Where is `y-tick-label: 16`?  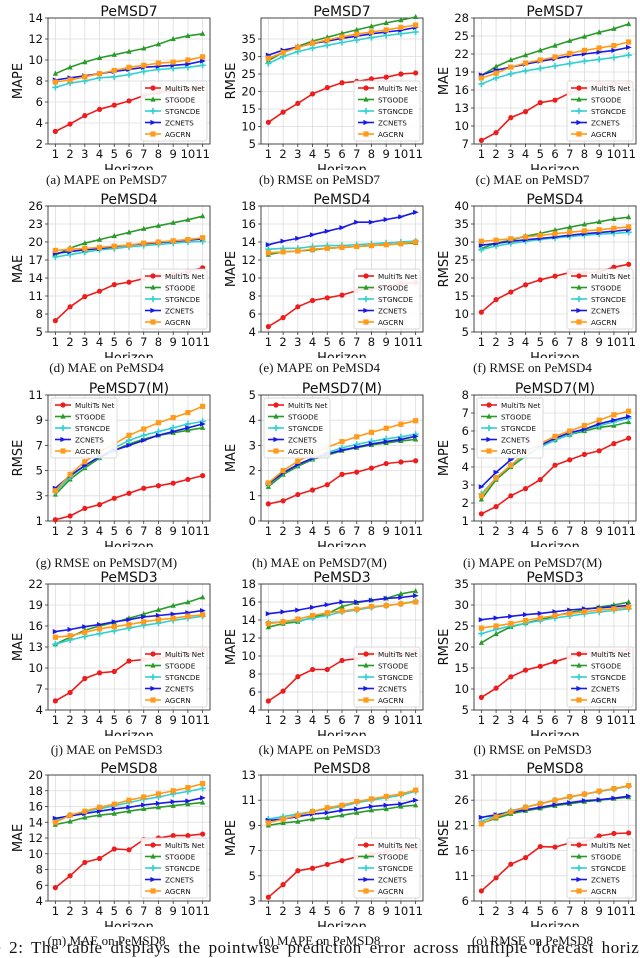
y-tick-label: 16 is located at coordinates (461, 851).